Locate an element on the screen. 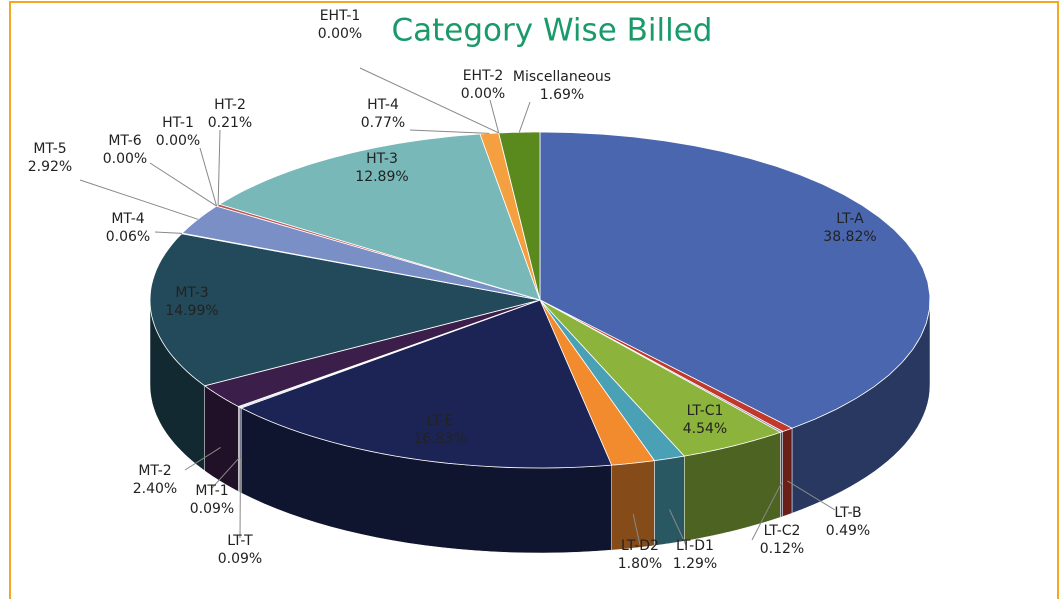 The image size is (1062, 599). slice-label: HT-2 is located at coordinates (230, 105).